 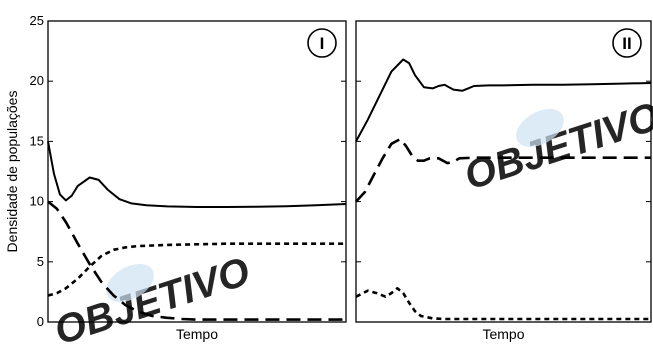 What do you see at coordinates (37, 20) in the screenshot?
I see `y-tick-label: 25` at bounding box center [37, 20].